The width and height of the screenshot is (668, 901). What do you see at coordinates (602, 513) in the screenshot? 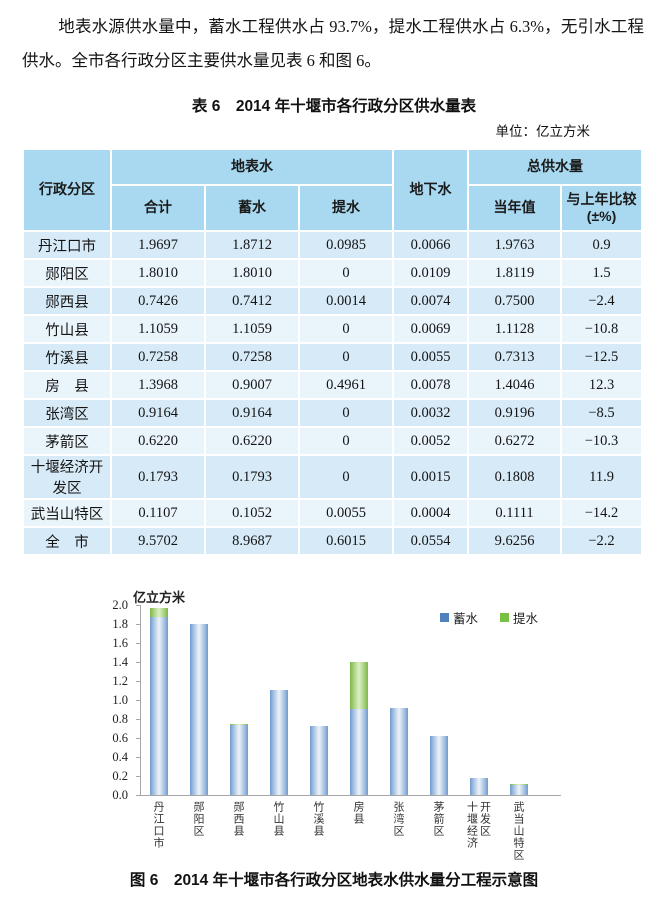
I see `value-cell: −14.2` at bounding box center [602, 513].